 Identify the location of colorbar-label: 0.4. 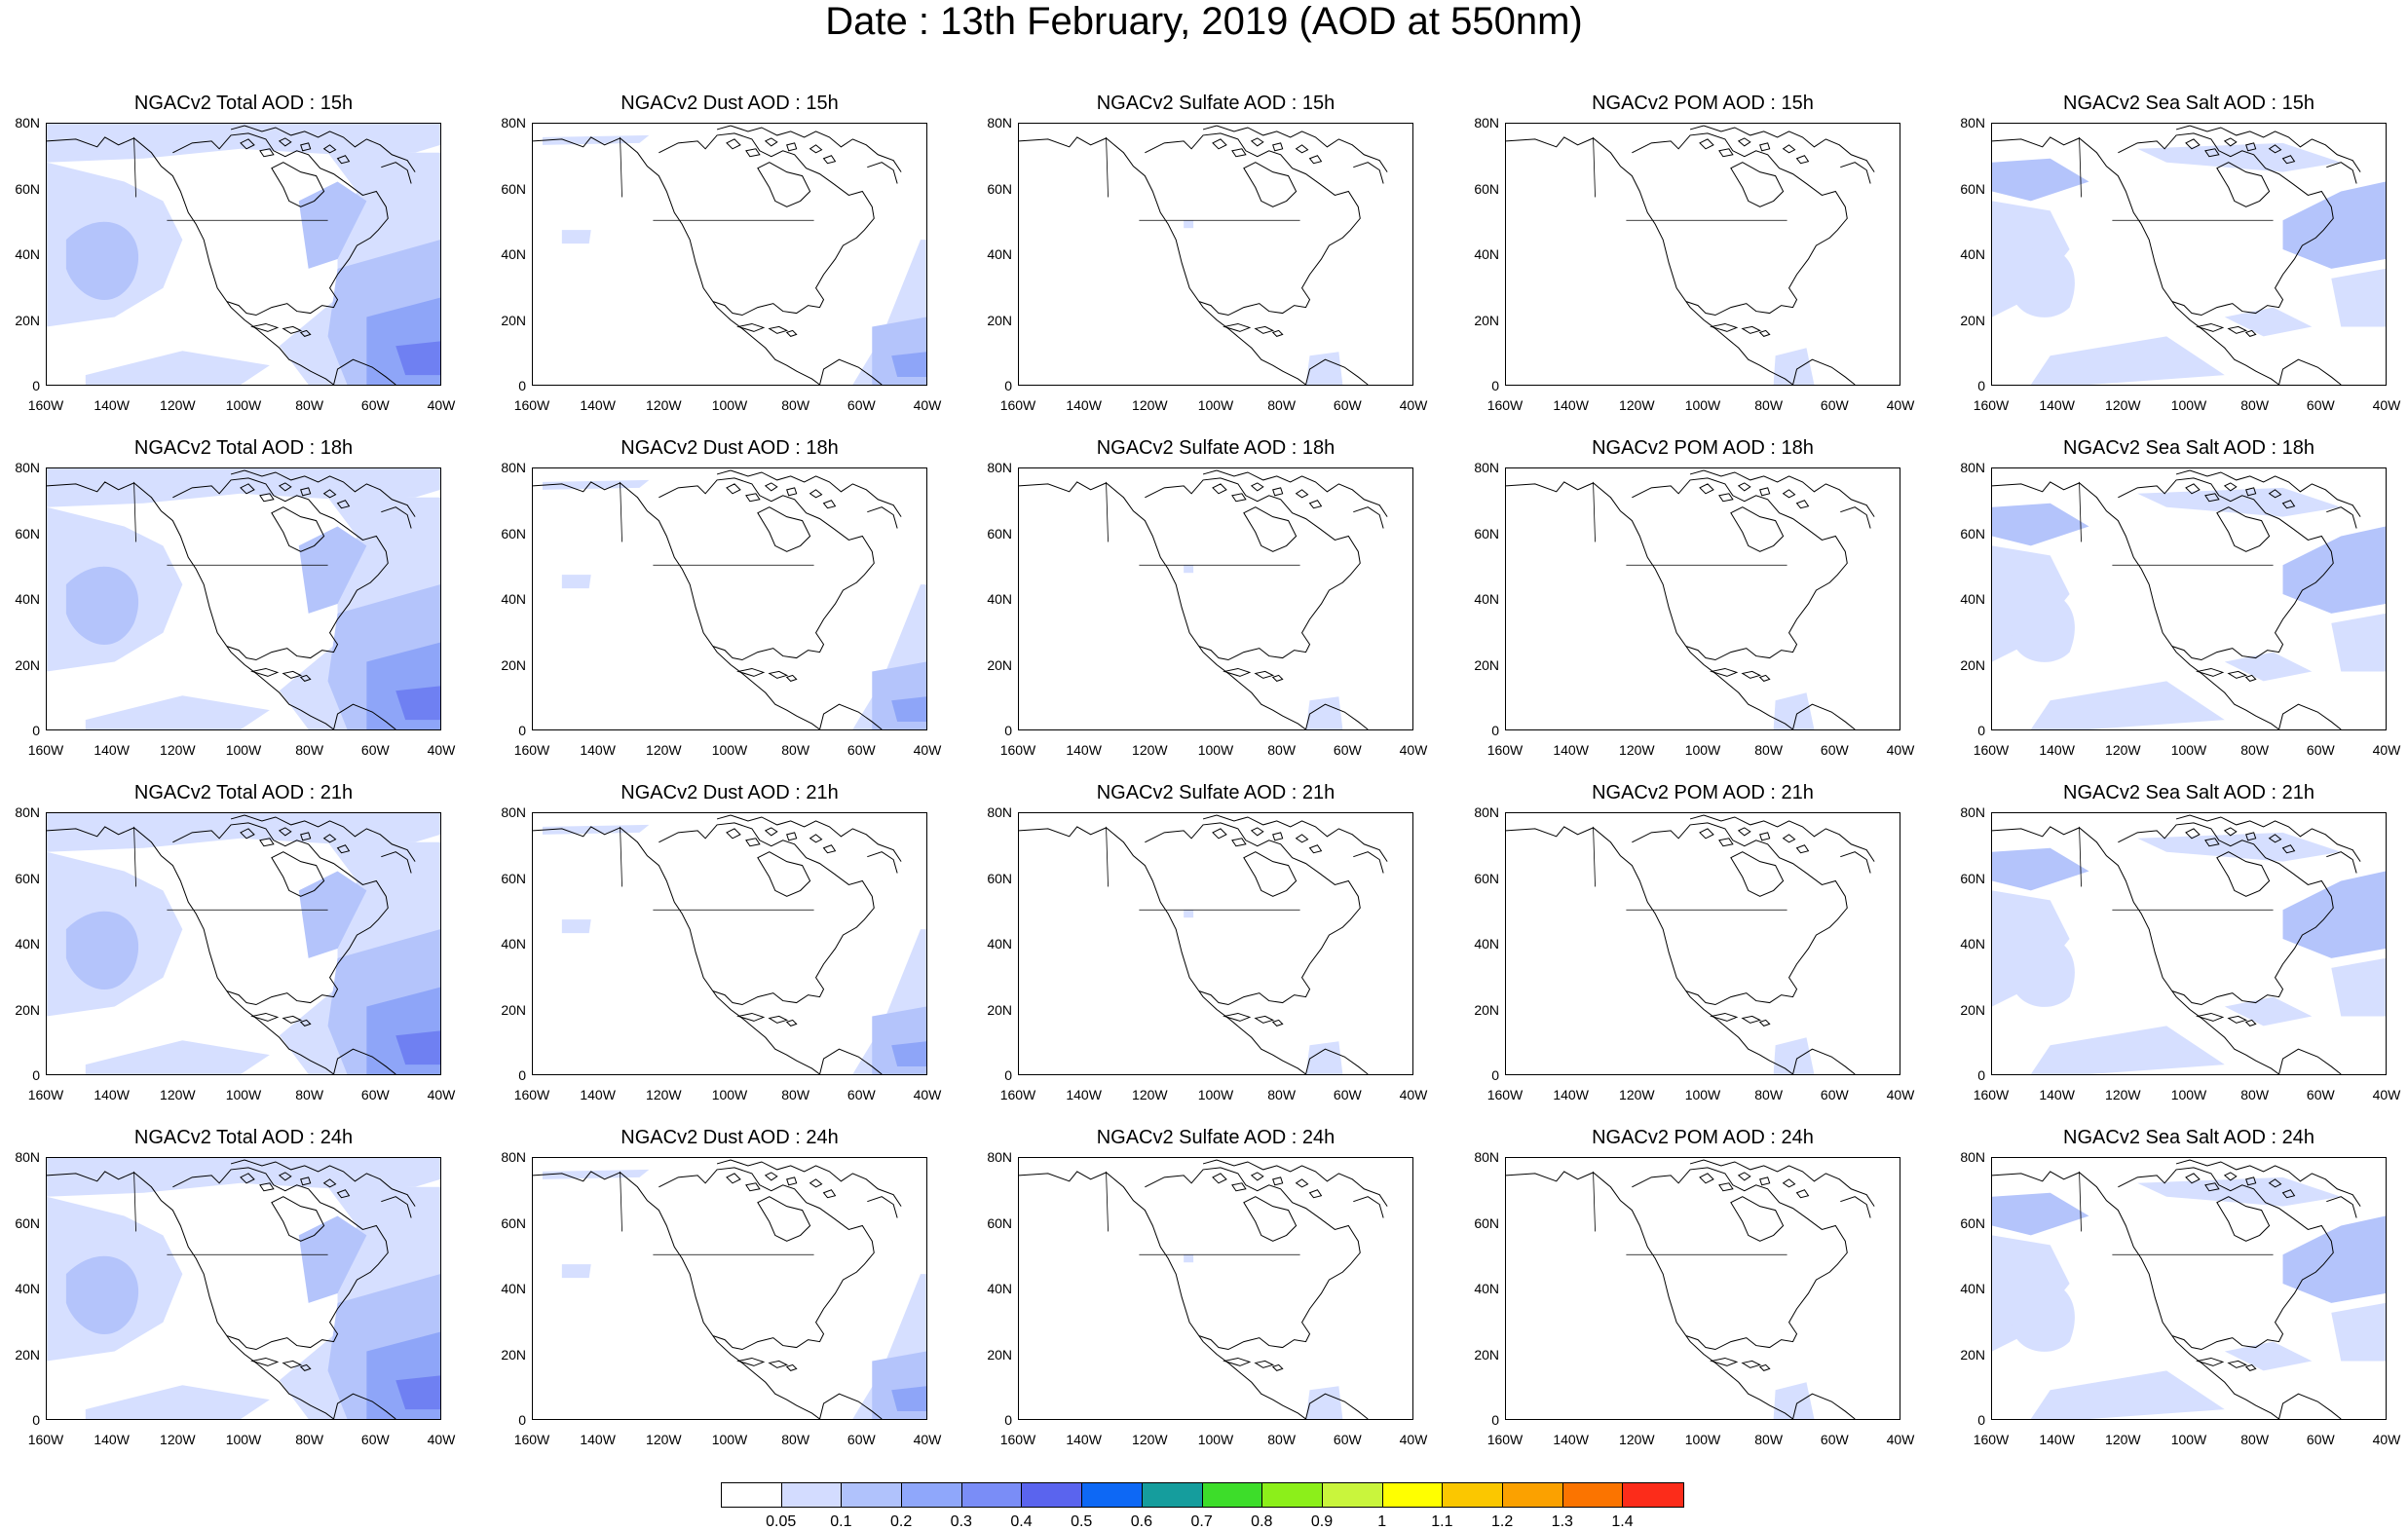
(1021, 1521).